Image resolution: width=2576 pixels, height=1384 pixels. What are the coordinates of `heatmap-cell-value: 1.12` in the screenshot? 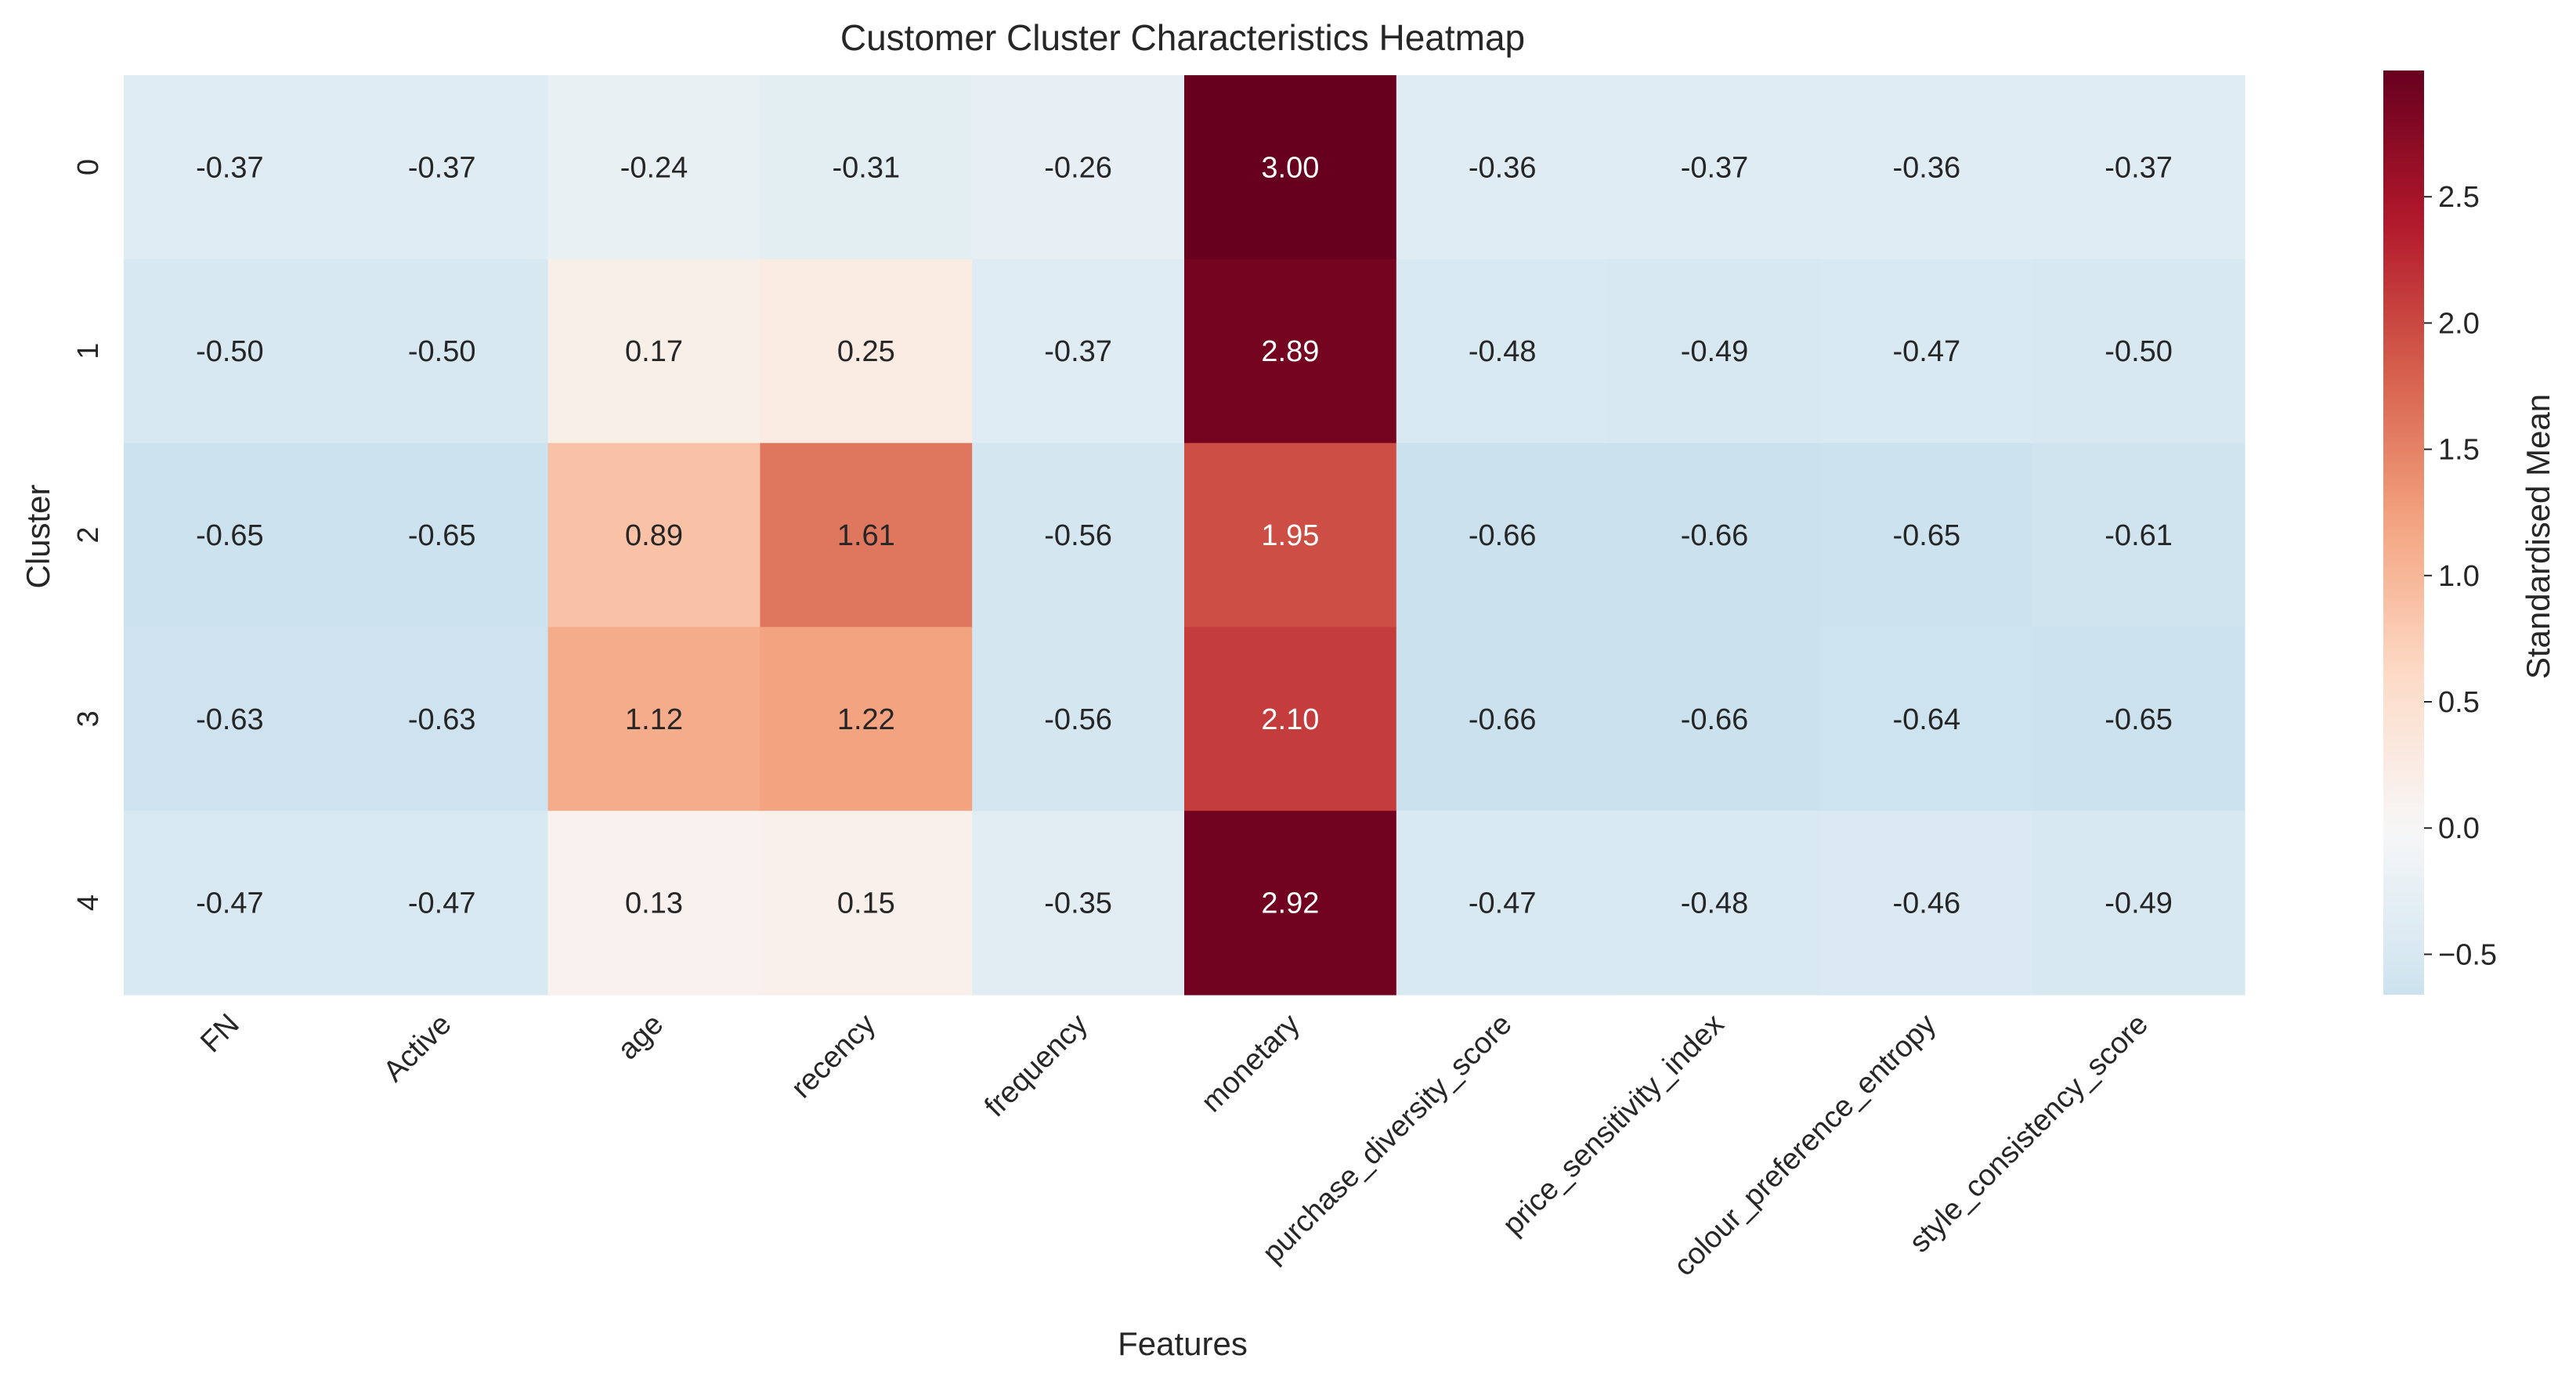 It's located at (654, 719).